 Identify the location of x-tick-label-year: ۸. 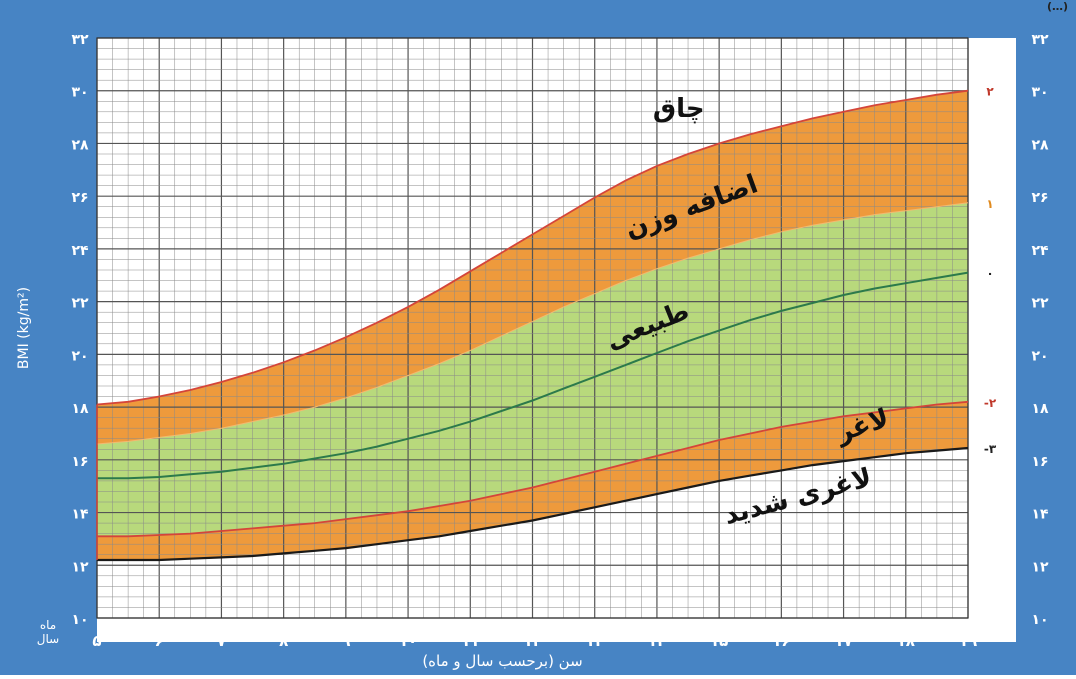
(283, 641).